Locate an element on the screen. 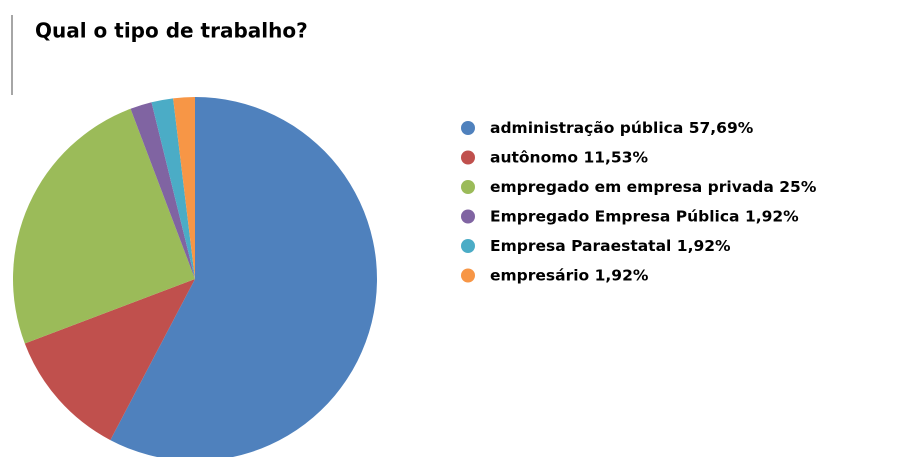  legend-name: administração pública is located at coordinates (586, 128).